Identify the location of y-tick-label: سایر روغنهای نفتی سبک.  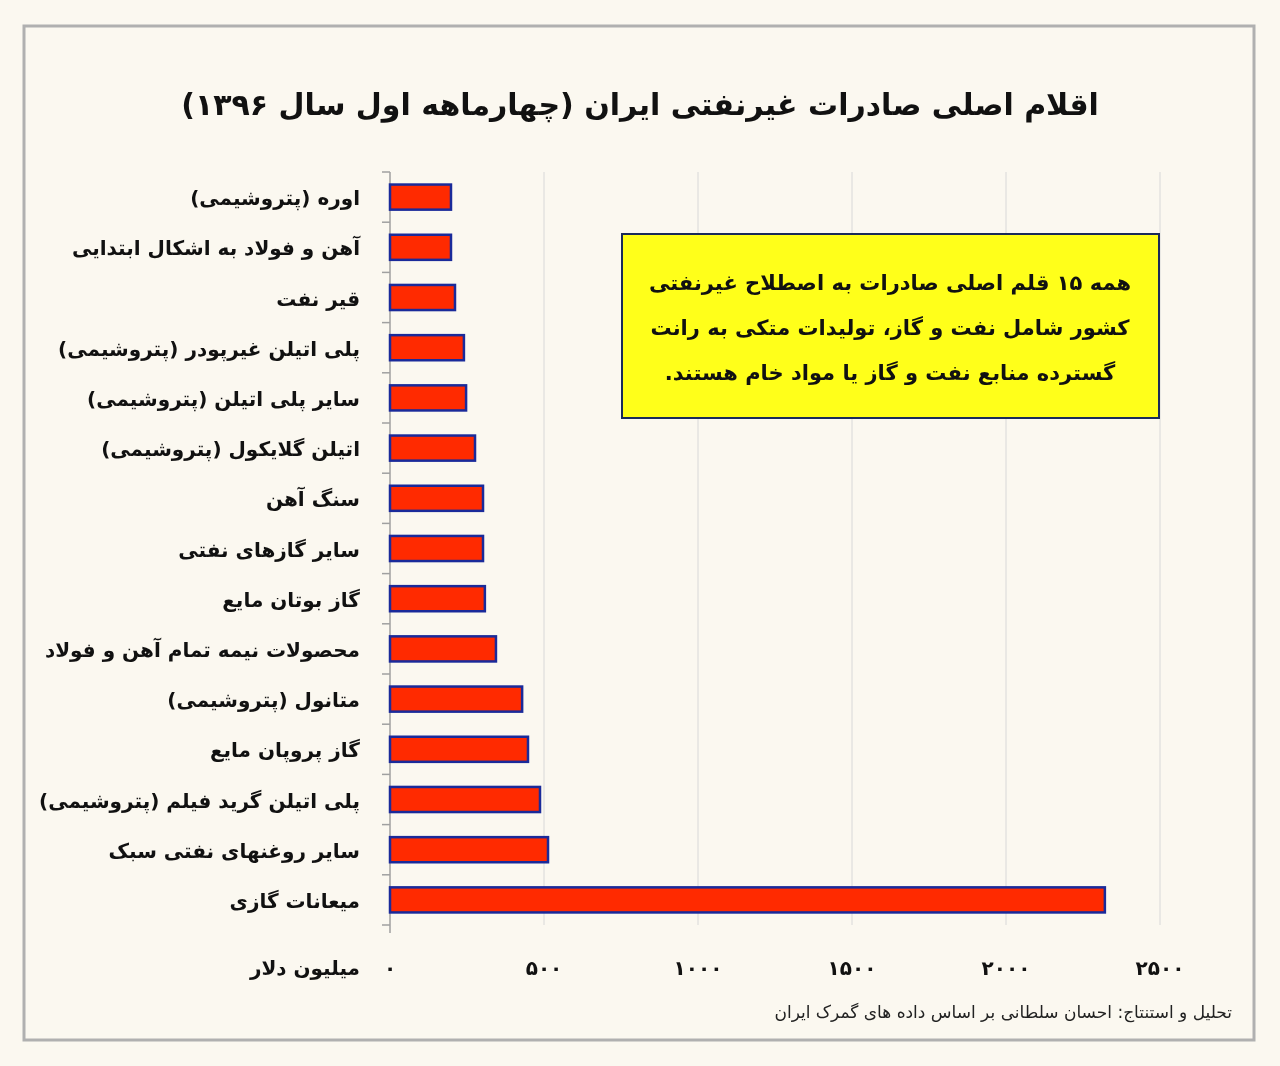
(234, 850).